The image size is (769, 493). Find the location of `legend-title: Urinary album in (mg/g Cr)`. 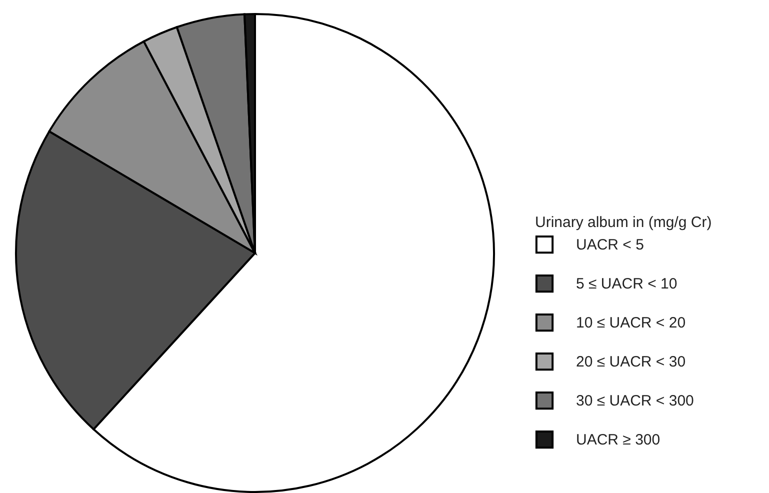

legend-title: Urinary album in (mg/g Cr) is located at coordinates (623, 222).